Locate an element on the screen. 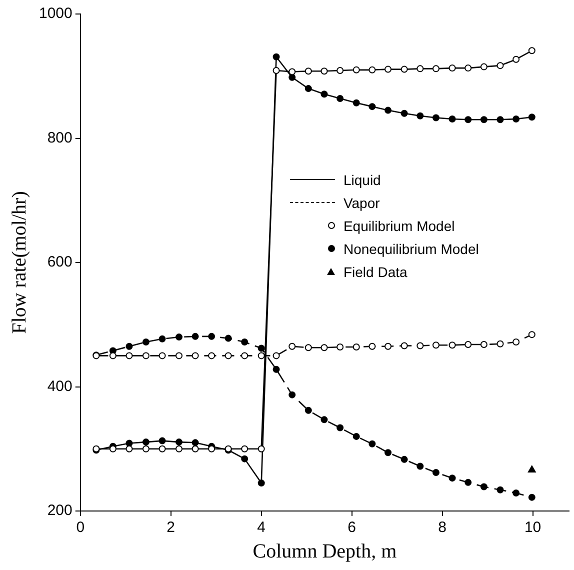 This screenshot has height=570, width=574. y-tick-label: 1000 is located at coordinates (55, 13).